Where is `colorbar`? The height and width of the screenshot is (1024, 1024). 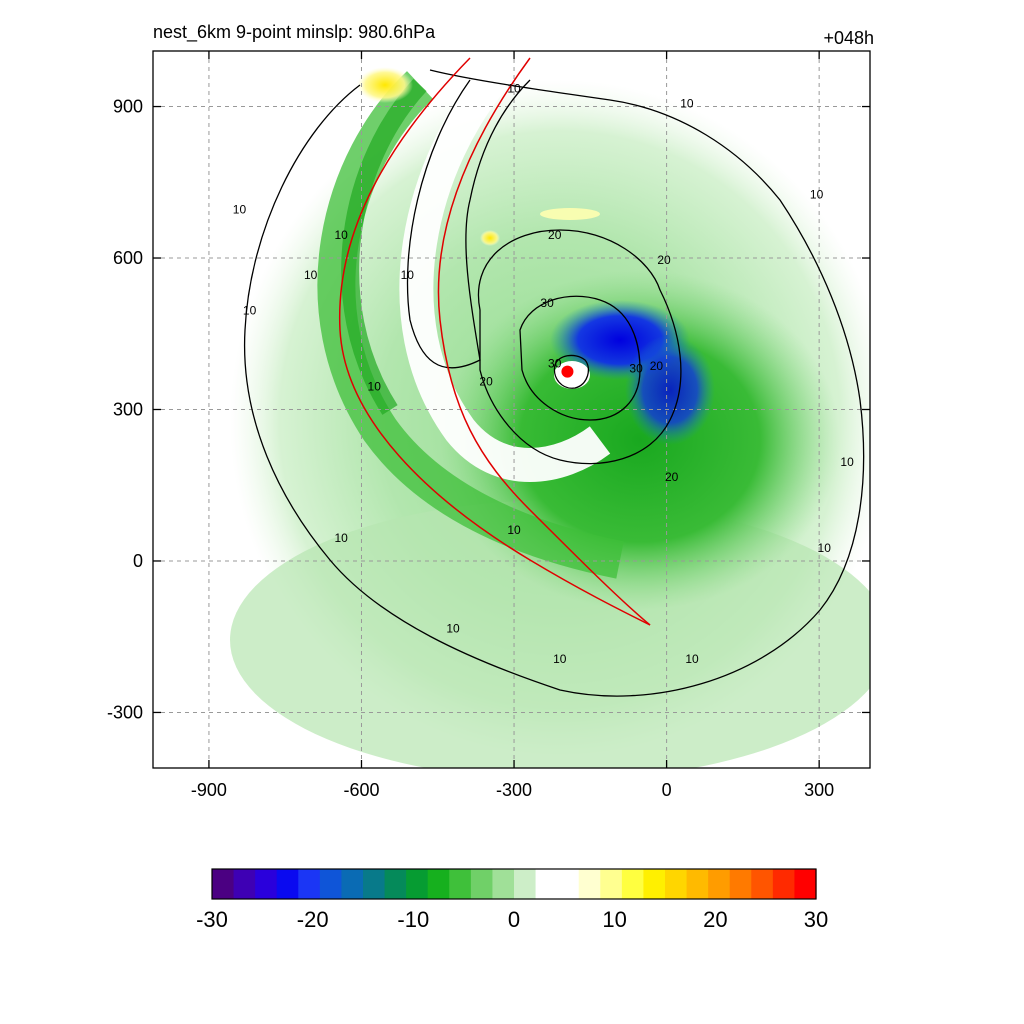 colorbar is located at coordinates (514, 884).